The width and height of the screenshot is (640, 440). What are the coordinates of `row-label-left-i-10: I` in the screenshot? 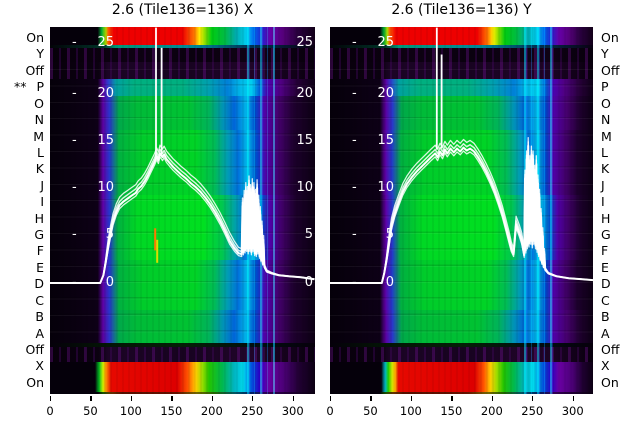 It's located at (42, 202).